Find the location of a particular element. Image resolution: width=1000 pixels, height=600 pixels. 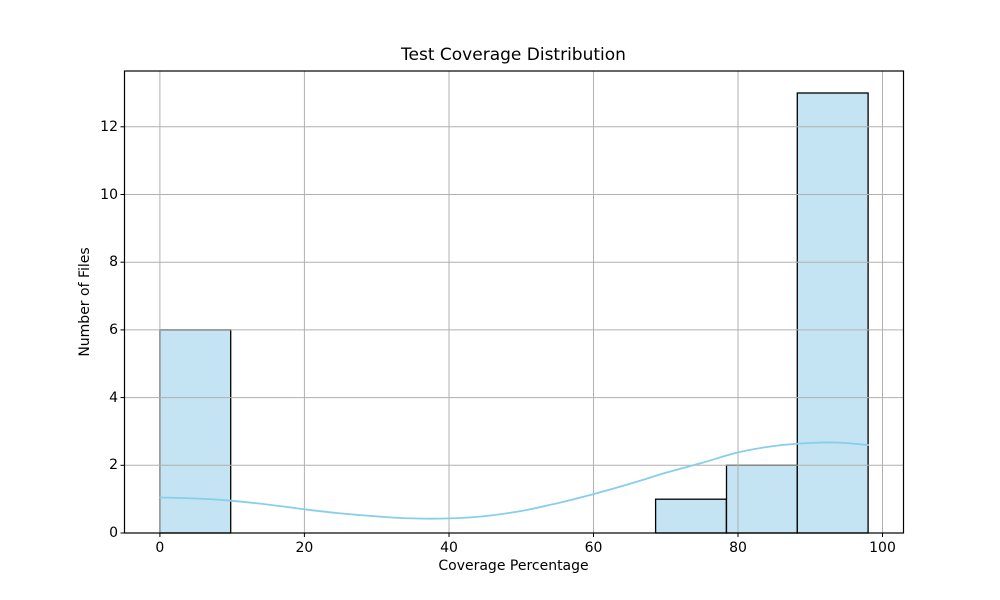

y-tick-label: 6 is located at coordinates (113, 329).